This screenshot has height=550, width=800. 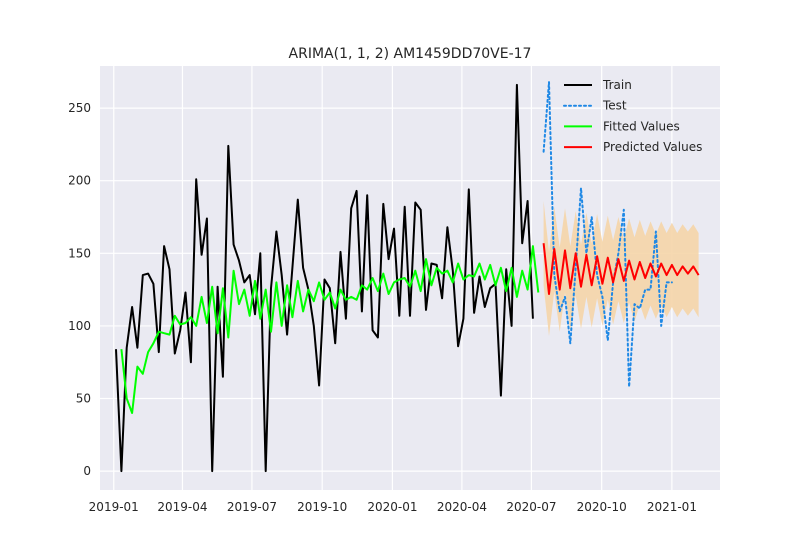 What do you see at coordinates (607, 234) in the screenshot?
I see `test-line` at bounding box center [607, 234].